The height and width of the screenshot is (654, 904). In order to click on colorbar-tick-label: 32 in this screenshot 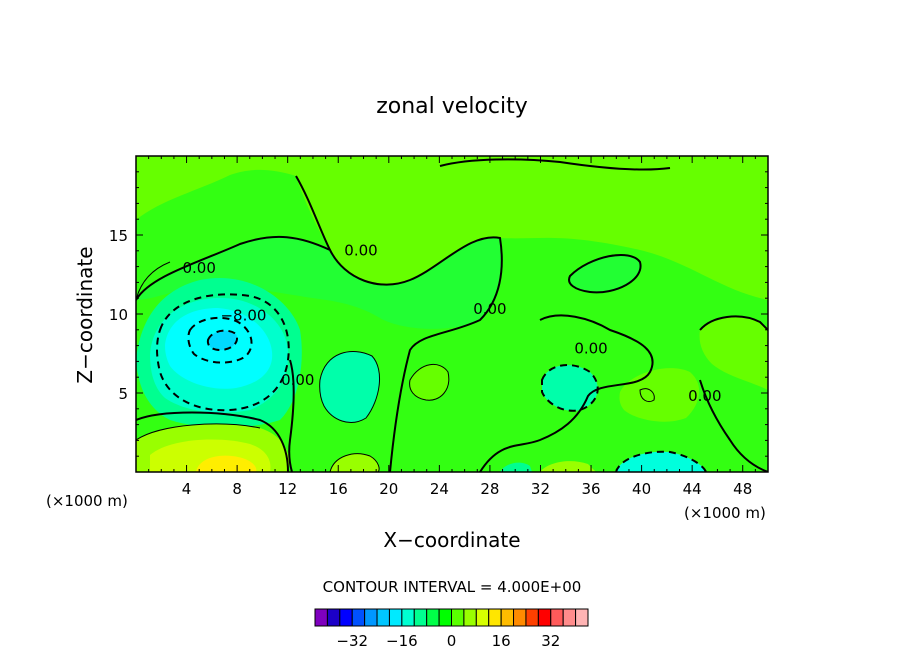, I will do `click(550, 641)`.